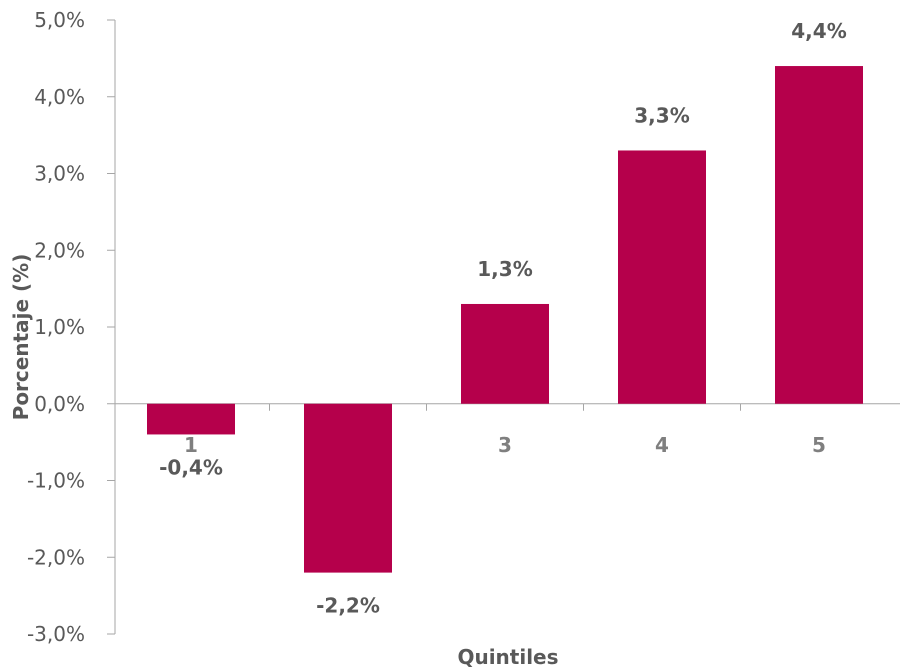 Image resolution: width=900 pixels, height=671 pixels. Describe the element at coordinates (59, 174) in the screenshot. I see `y-tick-label: 3,0%` at that location.